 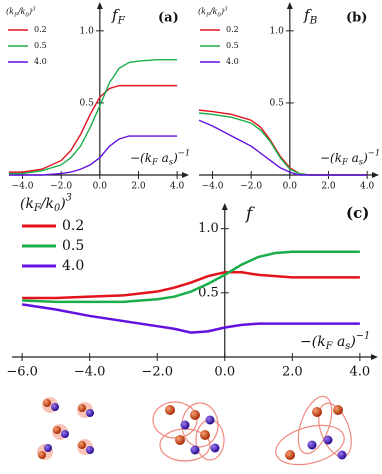 I want to click on panel-label: (b), so click(x=356, y=18).